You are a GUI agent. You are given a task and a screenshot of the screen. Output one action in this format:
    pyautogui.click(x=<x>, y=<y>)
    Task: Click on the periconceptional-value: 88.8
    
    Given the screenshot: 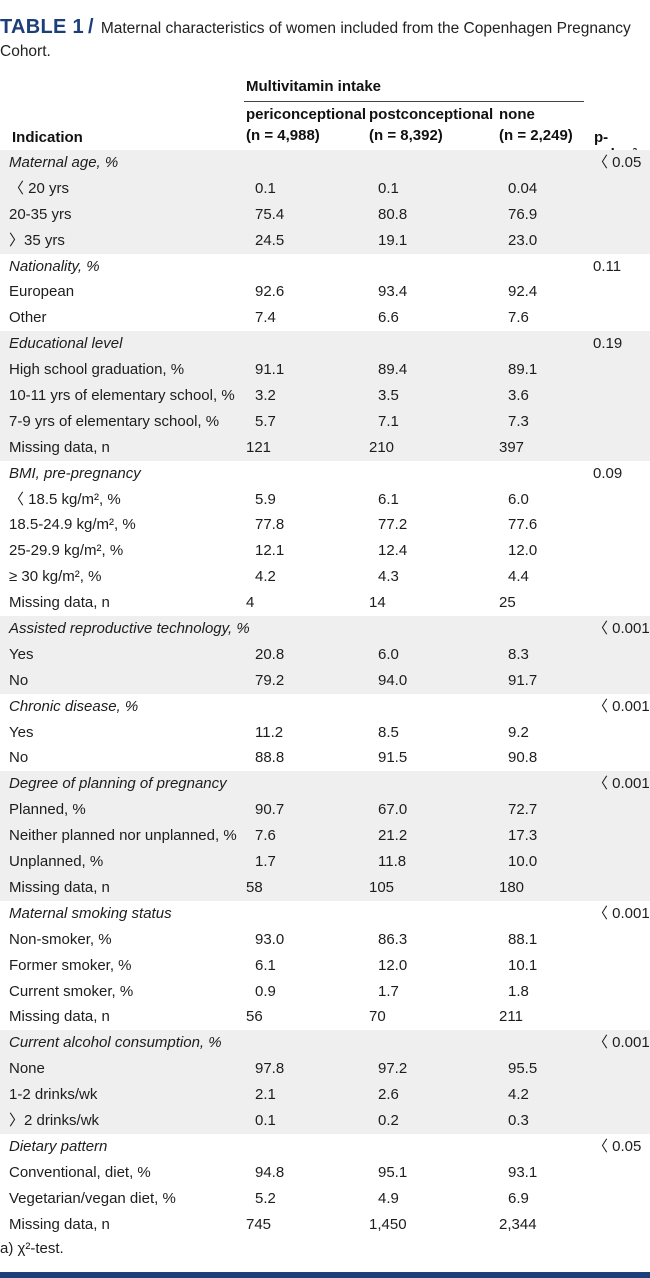 What is the action you would take?
    pyautogui.click(x=270, y=758)
    